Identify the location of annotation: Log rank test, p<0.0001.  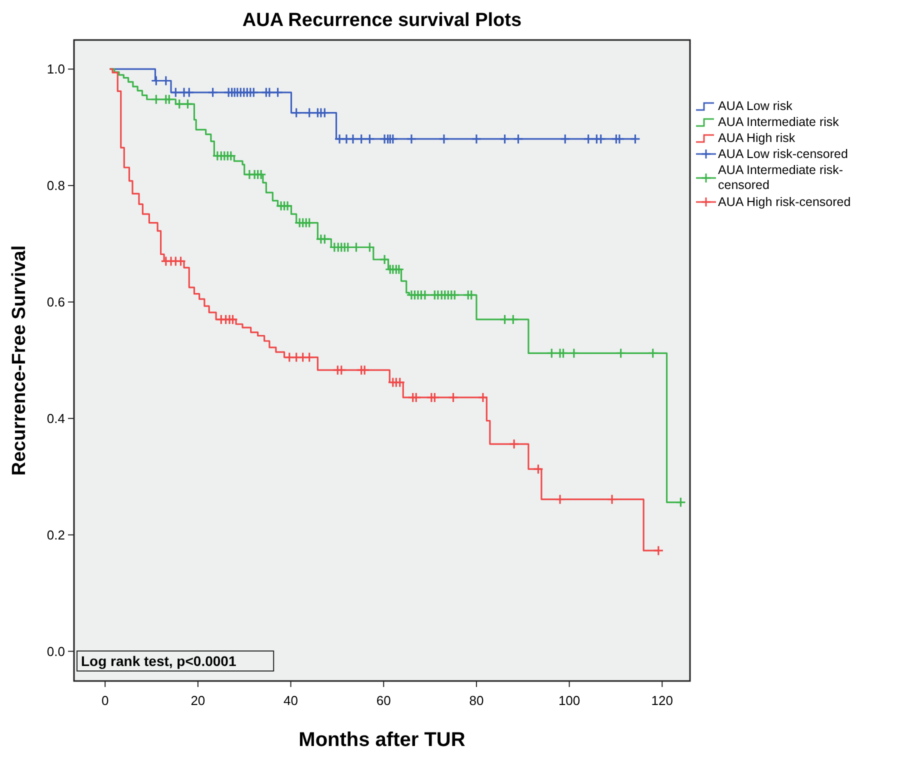
(158, 661).